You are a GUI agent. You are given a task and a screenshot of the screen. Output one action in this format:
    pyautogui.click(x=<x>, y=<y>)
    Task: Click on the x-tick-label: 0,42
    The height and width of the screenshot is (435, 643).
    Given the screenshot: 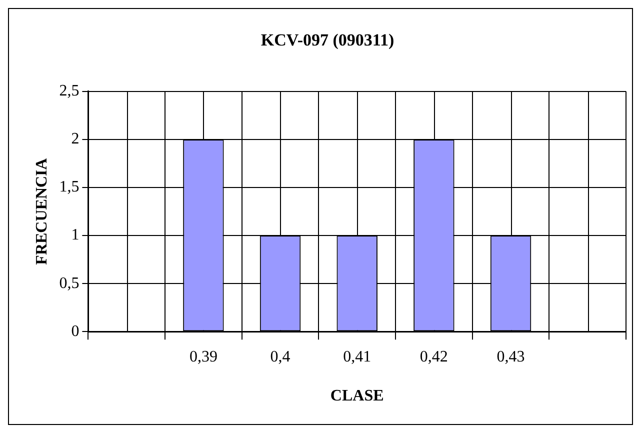 What is the action you would take?
    pyautogui.click(x=434, y=357)
    